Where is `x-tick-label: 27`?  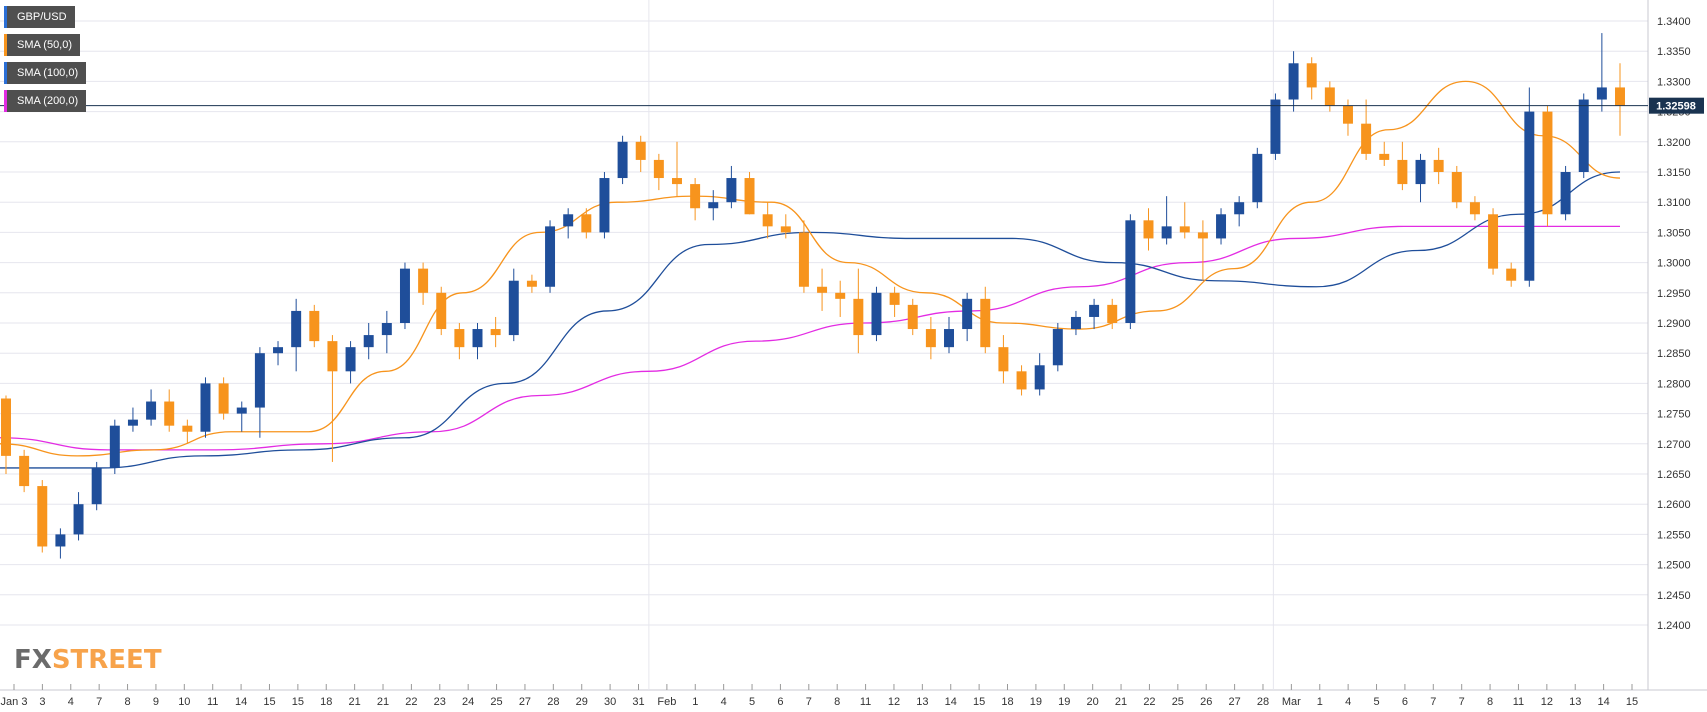 x-tick-label: 27 is located at coordinates (1234, 702).